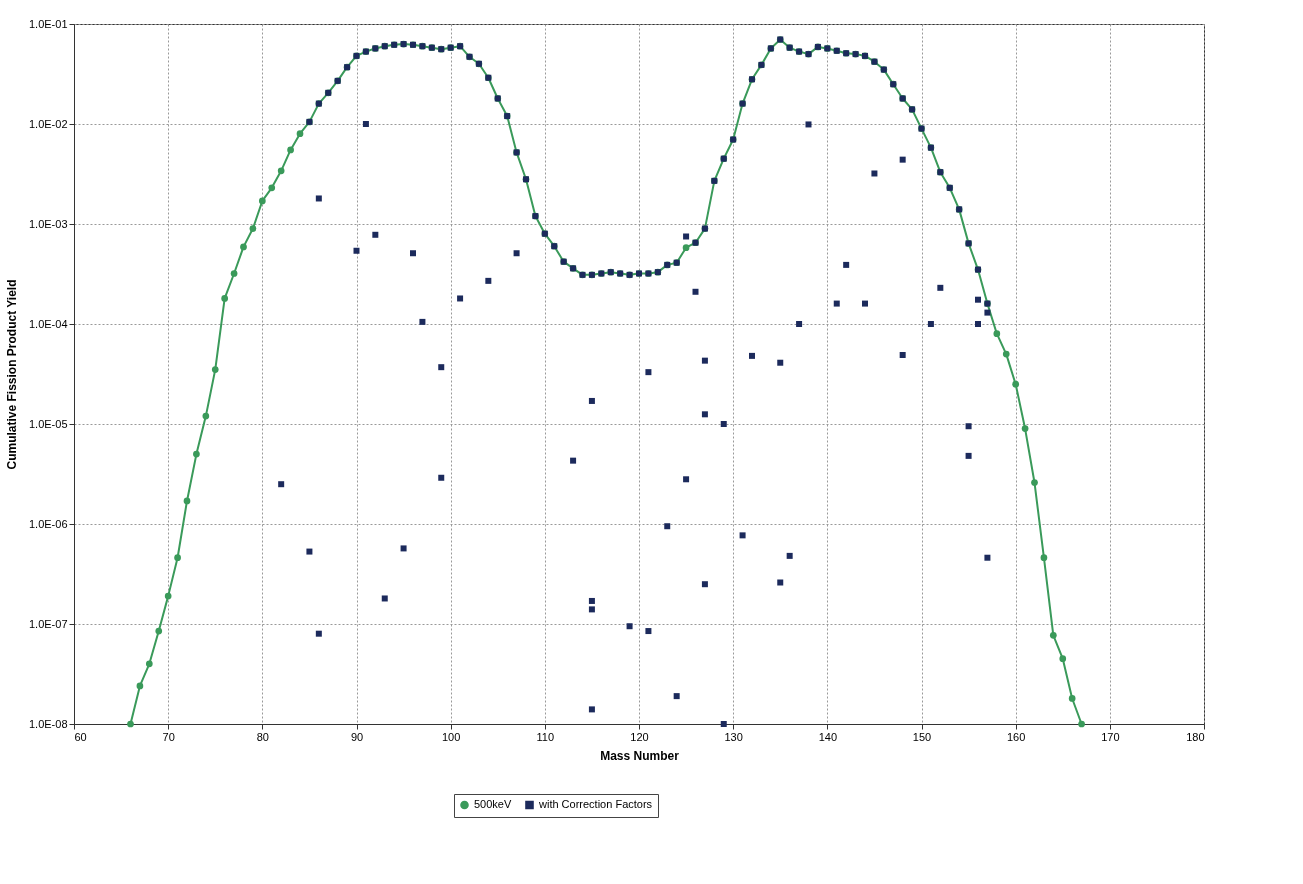 Image resolution: width=1303 pixels, height=884 pixels. I want to click on legend-label: 500keV, so click(493, 803).